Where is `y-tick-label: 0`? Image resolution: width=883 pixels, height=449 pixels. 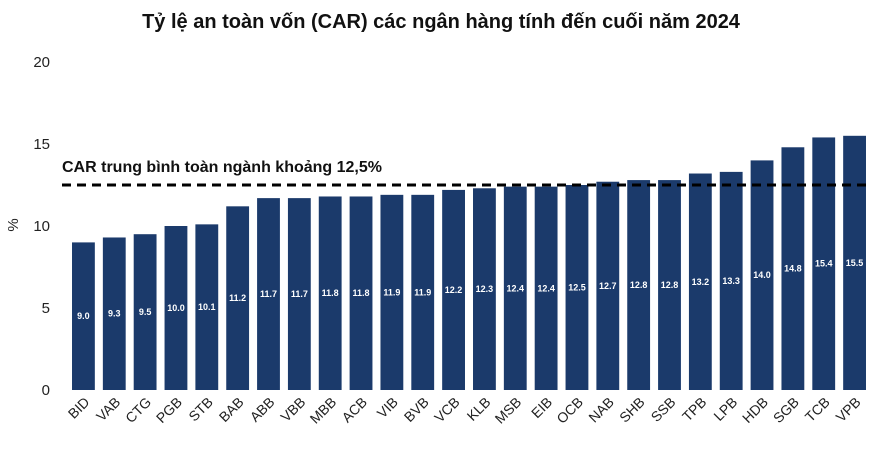 y-tick-label: 0 is located at coordinates (46, 390).